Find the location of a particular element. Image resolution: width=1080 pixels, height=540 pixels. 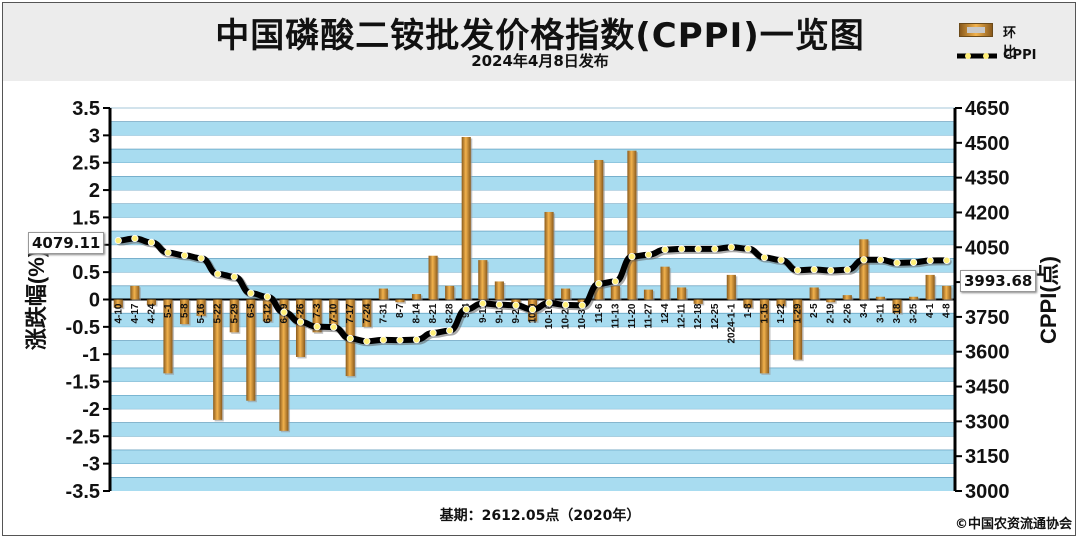

y-tick-label-right: 4650 is located at coordinates (987, 109).